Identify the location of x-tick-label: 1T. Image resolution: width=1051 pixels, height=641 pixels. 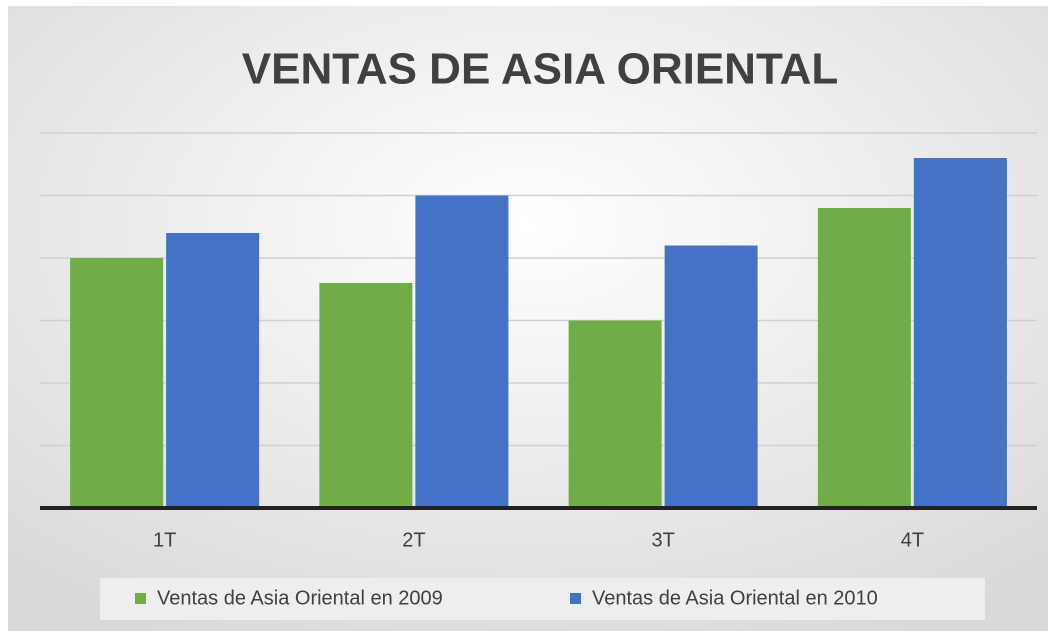
(164, 540).